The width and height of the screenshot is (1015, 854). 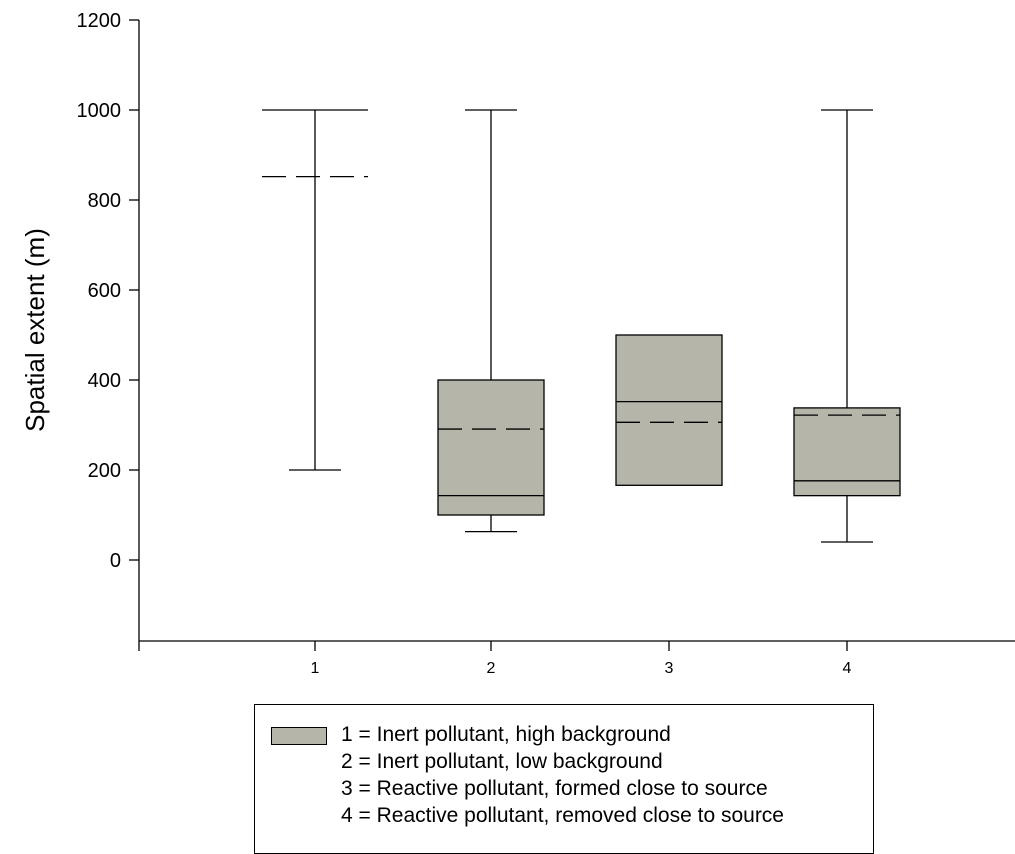 I want to click on y-axis-label: Spatial extent (m), so click(x=35, y=330).